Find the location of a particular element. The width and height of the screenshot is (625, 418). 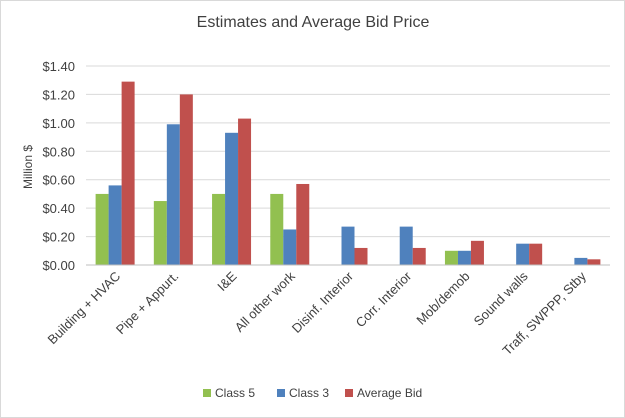

bar-average-bid-building-hvac is located at coordinates (128, 173).